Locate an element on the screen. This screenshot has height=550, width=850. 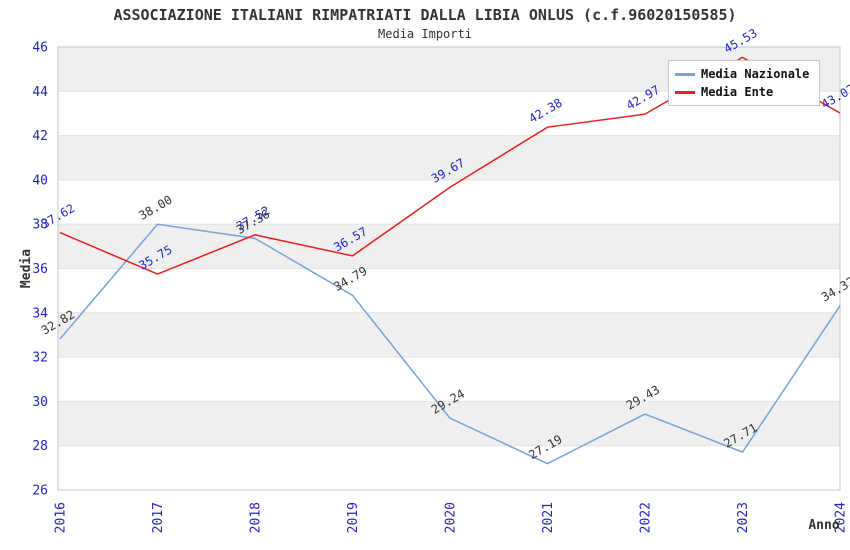
legend-item-media-ente: Media Ente is located at coordinates (744, 92).